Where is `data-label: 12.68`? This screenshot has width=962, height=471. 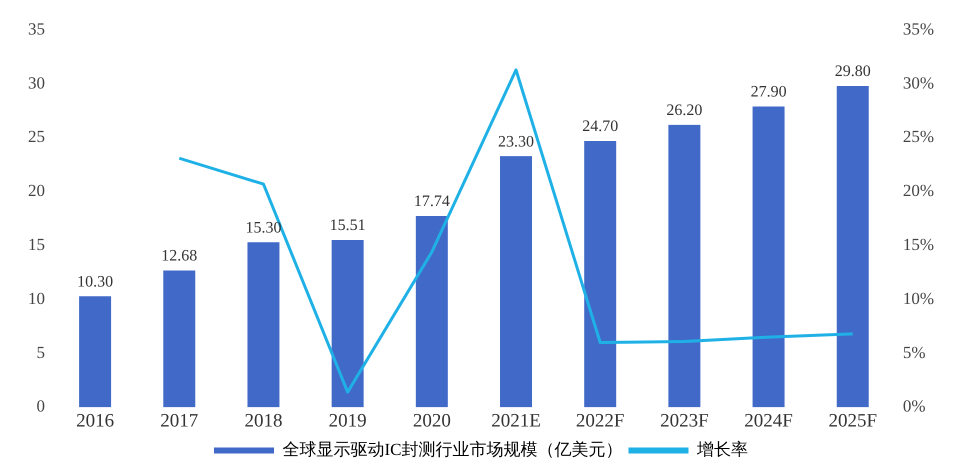
data-label: 12.68 is located at coordinates (179, 256).